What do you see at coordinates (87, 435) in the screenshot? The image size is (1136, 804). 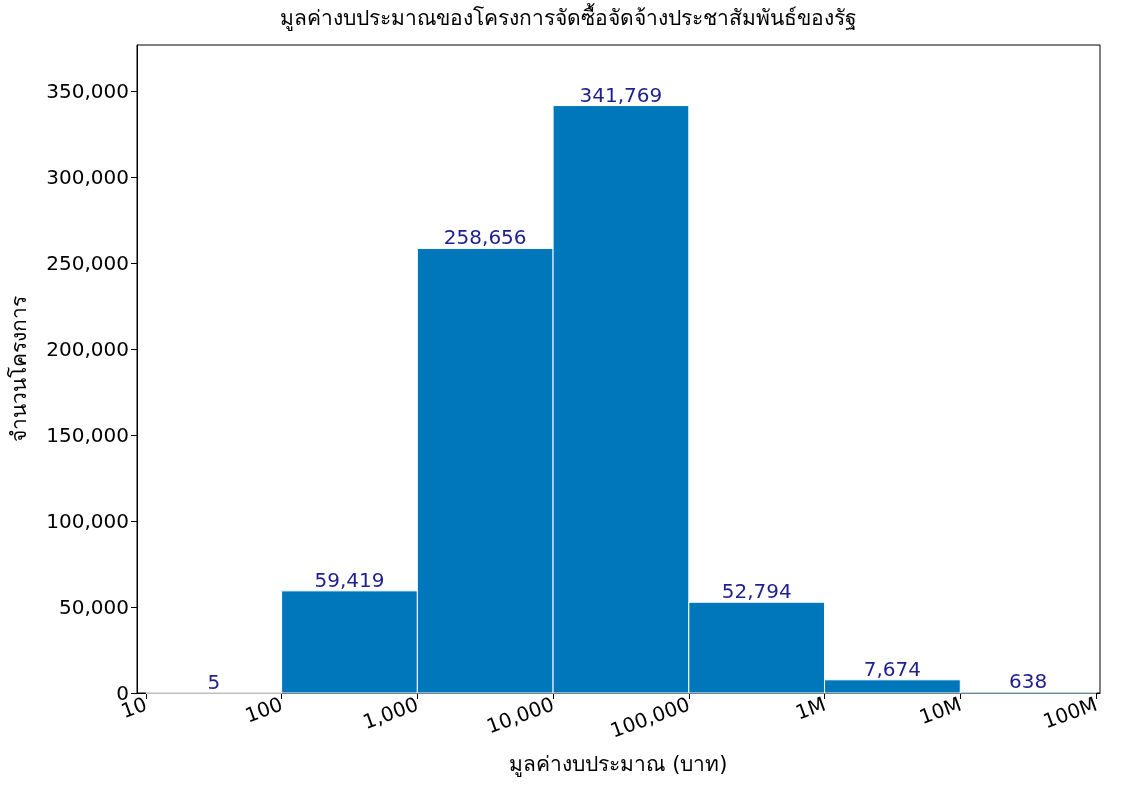 I see `y-tick-label: 150,000` at bounding box center [87, 435].